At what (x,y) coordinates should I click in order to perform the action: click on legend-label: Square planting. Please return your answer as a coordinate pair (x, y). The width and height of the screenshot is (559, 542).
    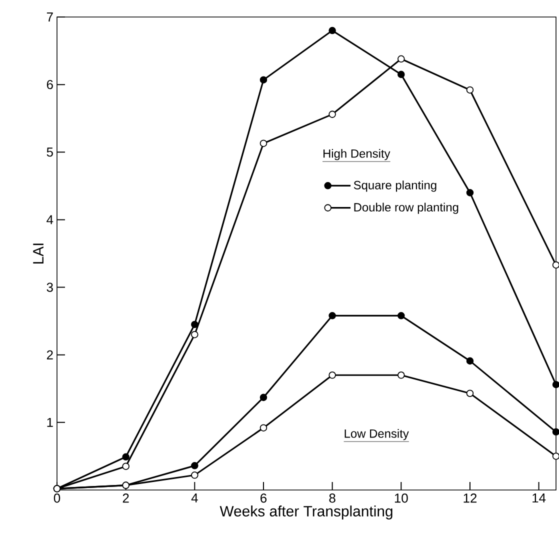
    Looking at the image, I should click on (395, 186).